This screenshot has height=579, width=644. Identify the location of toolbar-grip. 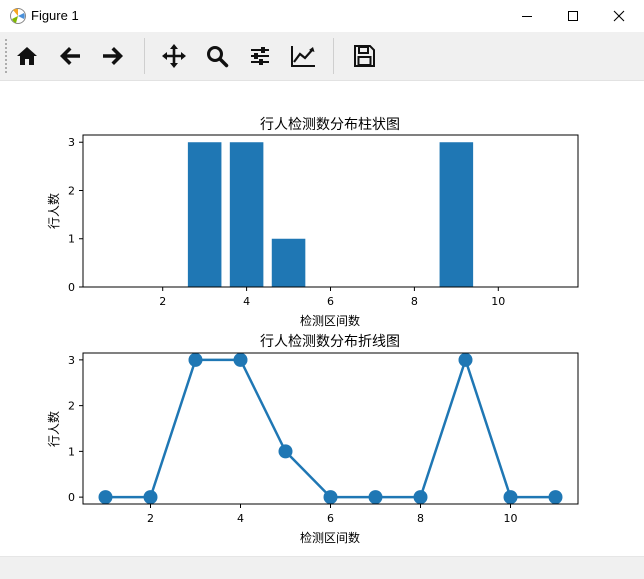
(6, 56).